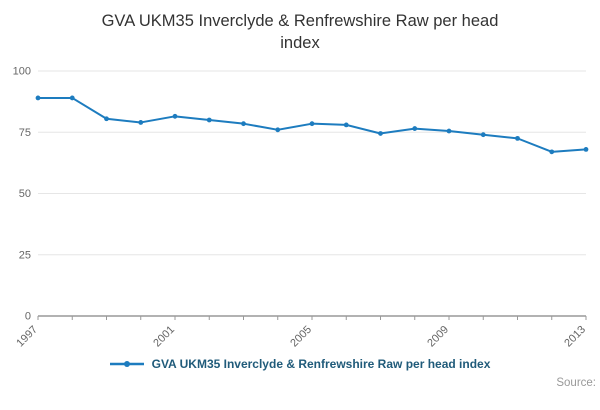 The height and width of the screenshot is (410, 600). I want to click on legend-series-marker-icon, so click(126, 363).